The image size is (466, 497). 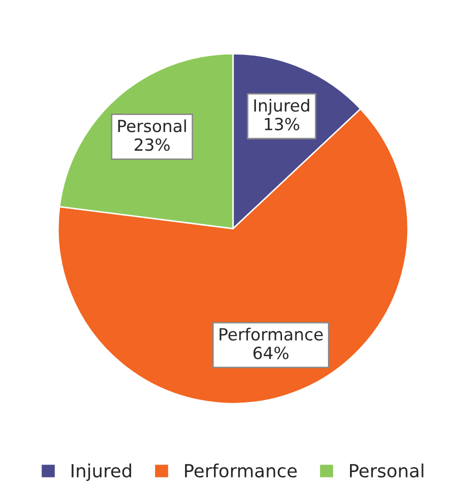 I want to click on slice-label: Injured, so click(x=282, y=106).